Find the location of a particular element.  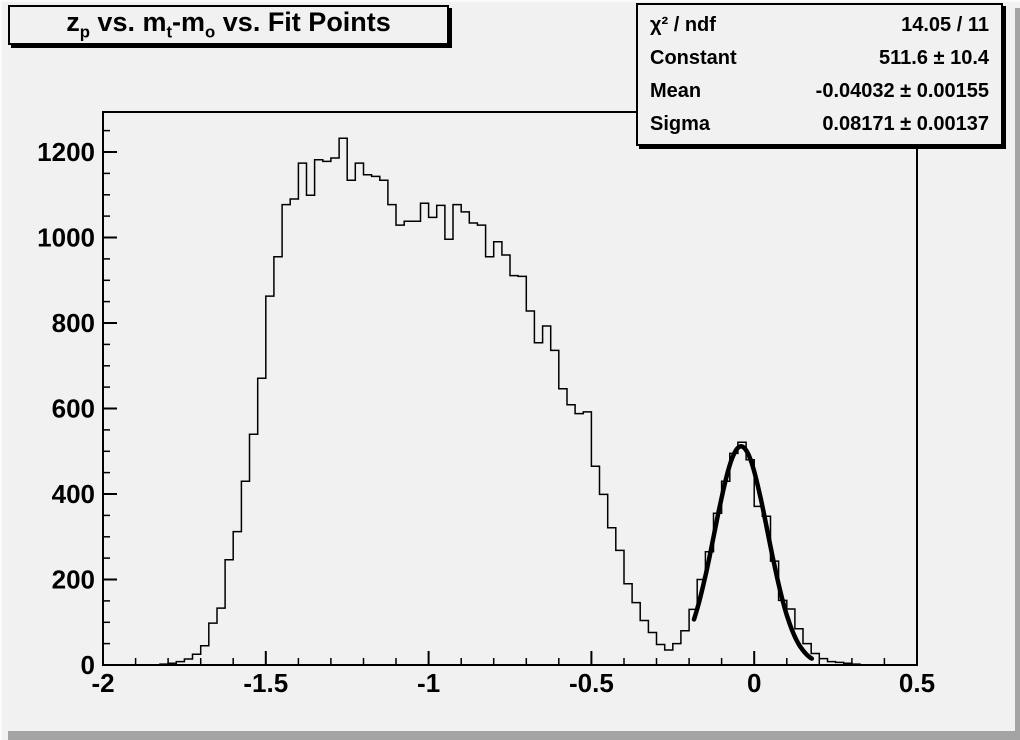

canvas-bevel-shadow-right is located at coordinates (1017, 369).